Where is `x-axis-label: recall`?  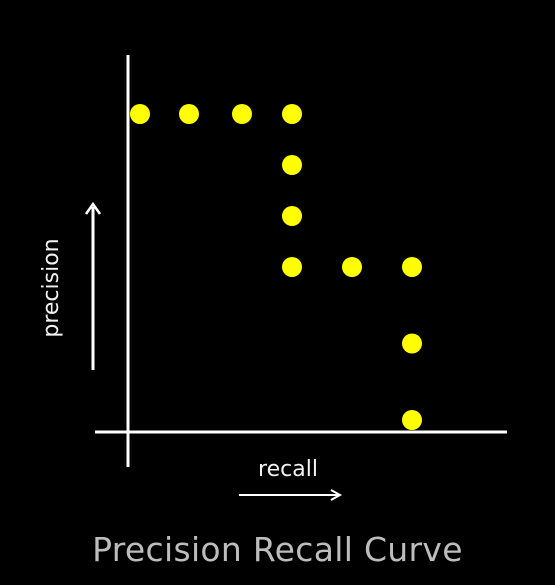
x-axis-label: recall is located at coordinates (288, 469).